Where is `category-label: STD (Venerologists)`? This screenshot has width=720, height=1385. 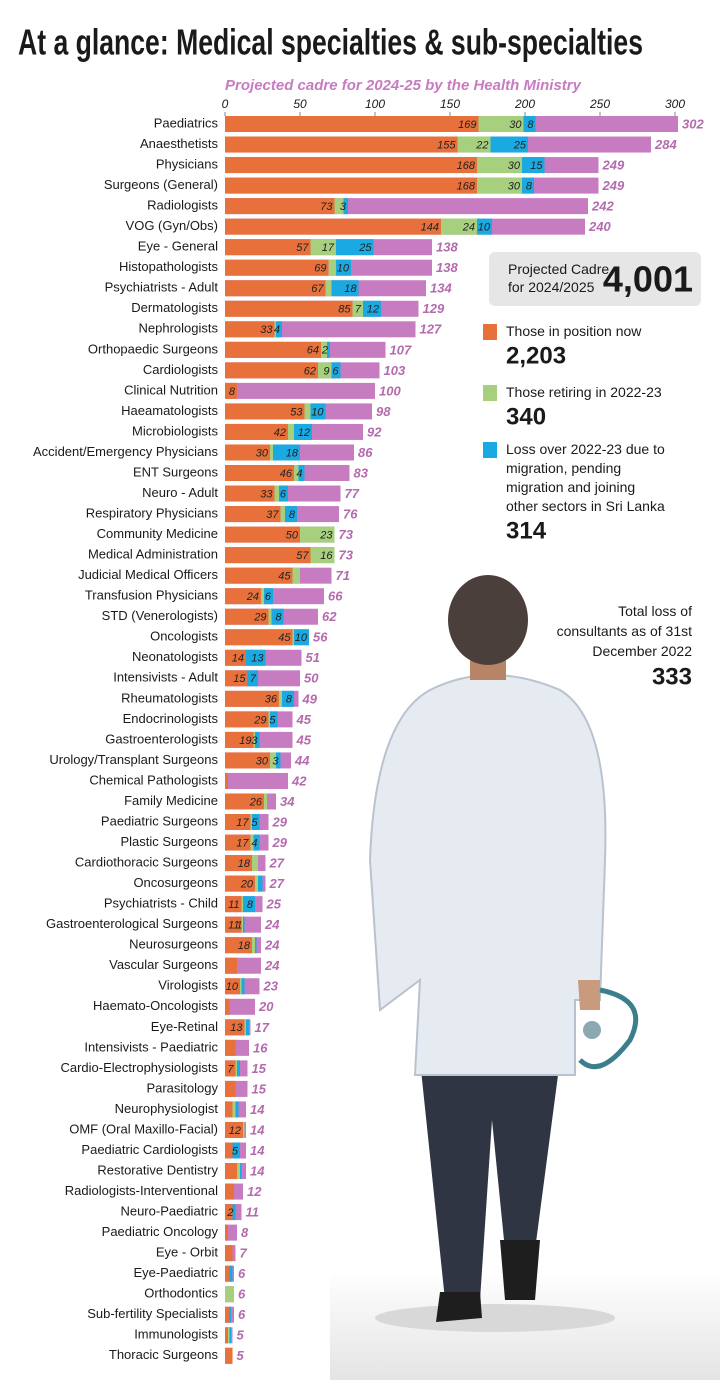 category-label: STD (Venerologists) is located at coordinates (160, 615).